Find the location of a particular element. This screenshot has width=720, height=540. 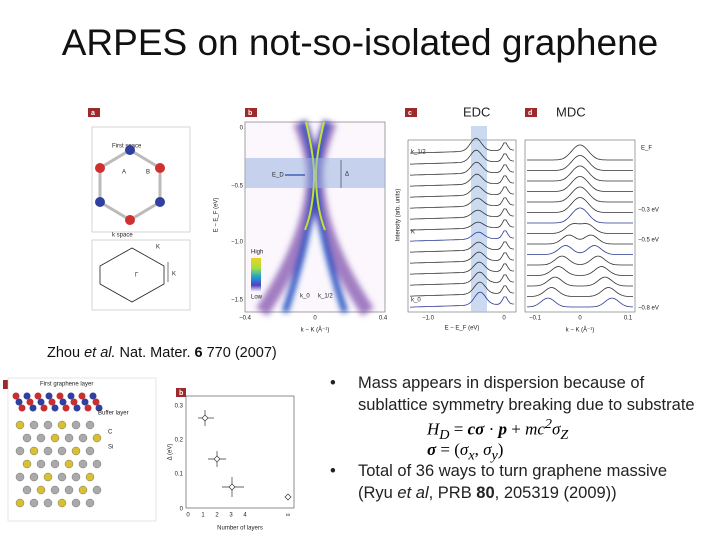

equation: HD = cσ · p + mc2σZ is located at coordinates (497, 430).